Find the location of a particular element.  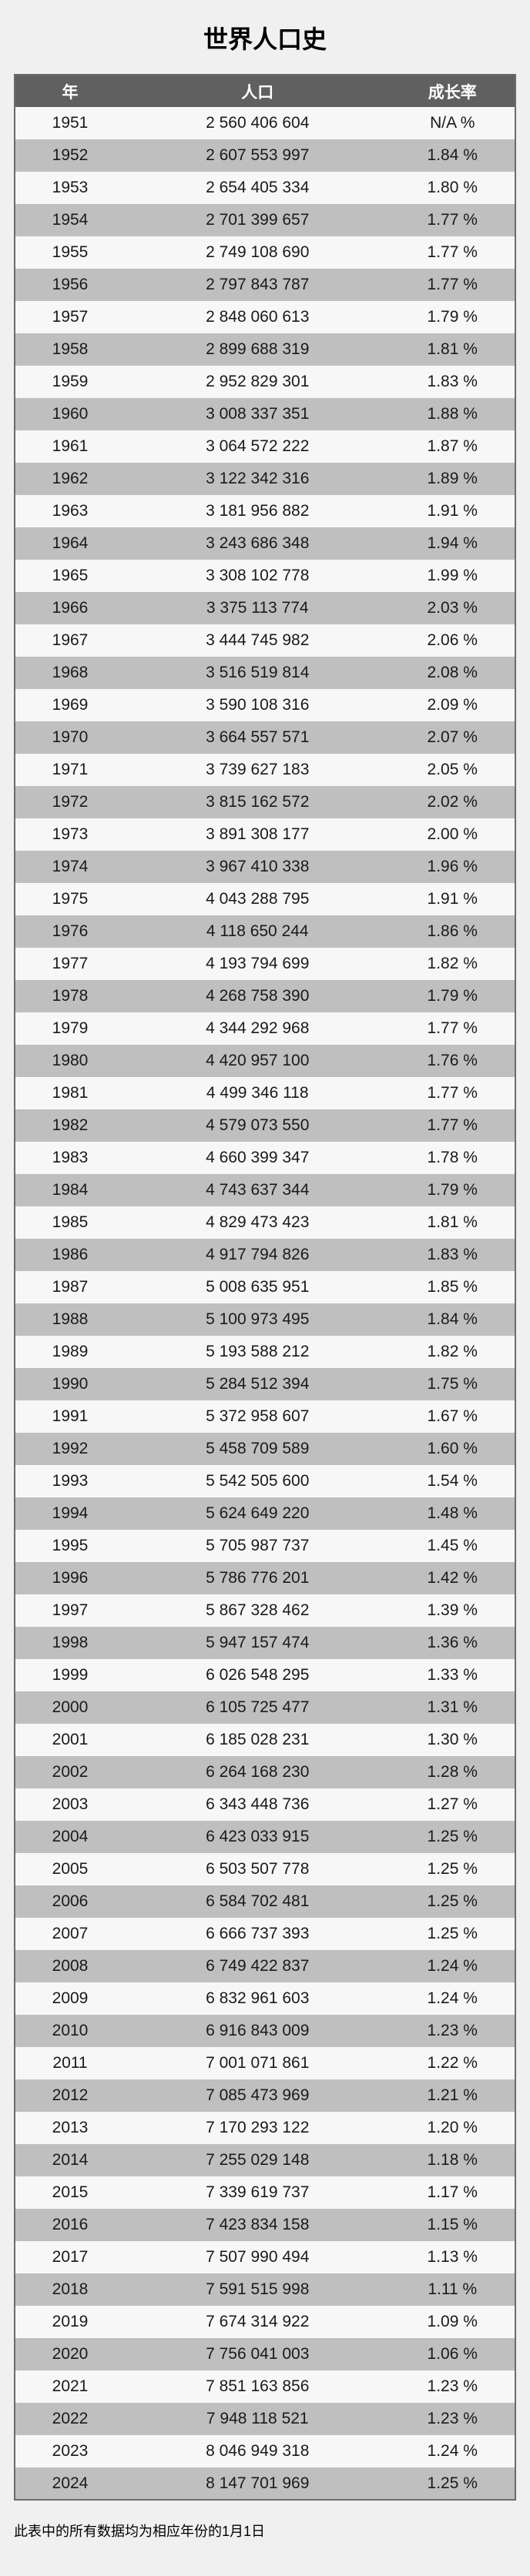

table-row: 1960 3 008 337 351 1.88 % is located at coordinates (265, 414).